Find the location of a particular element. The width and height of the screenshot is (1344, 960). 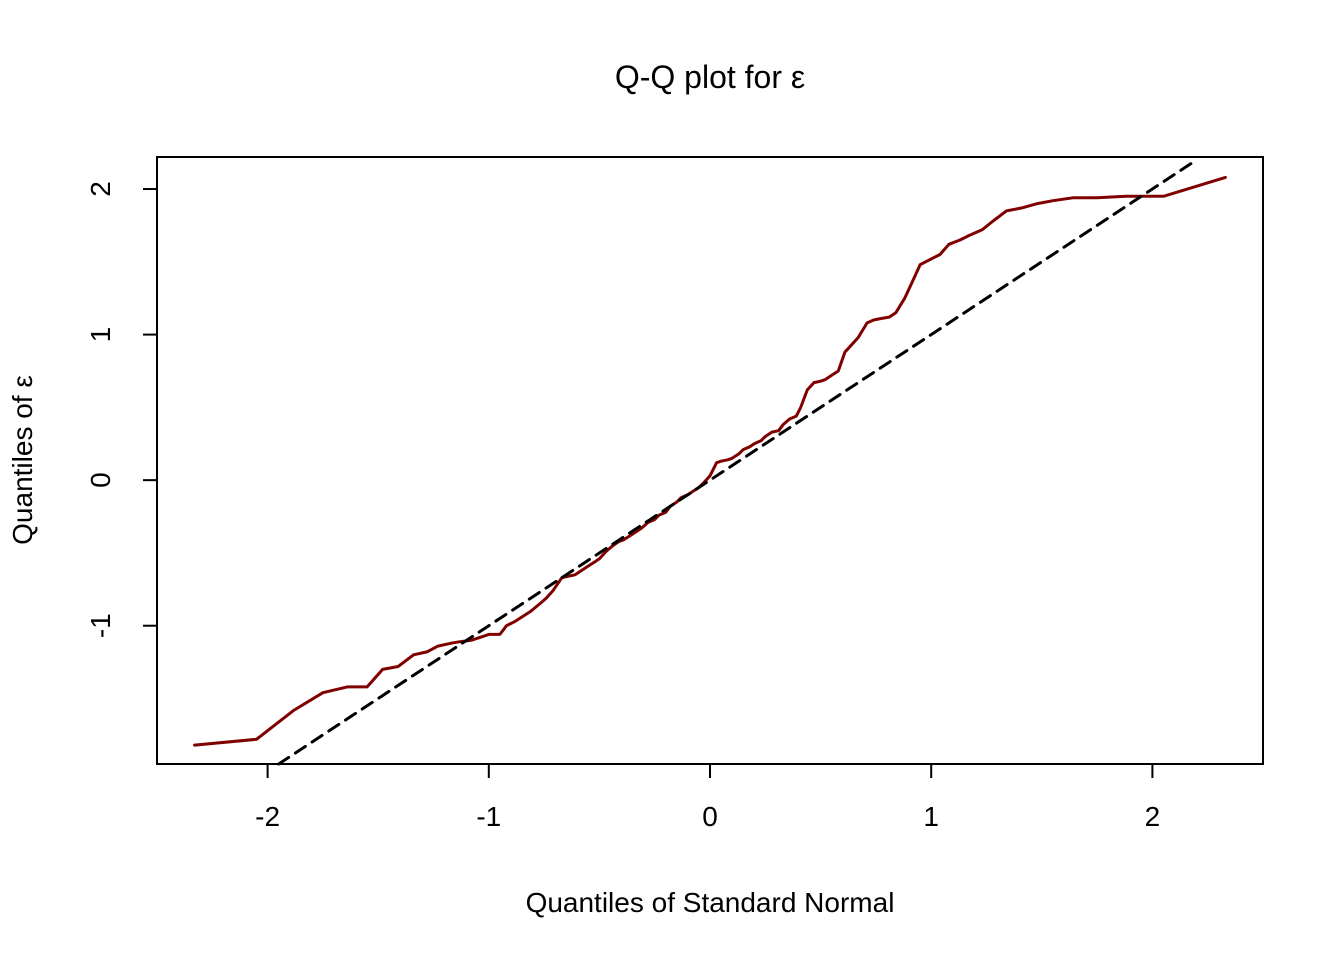

y-tick-label: -1 is located at coordinates (100, 625).